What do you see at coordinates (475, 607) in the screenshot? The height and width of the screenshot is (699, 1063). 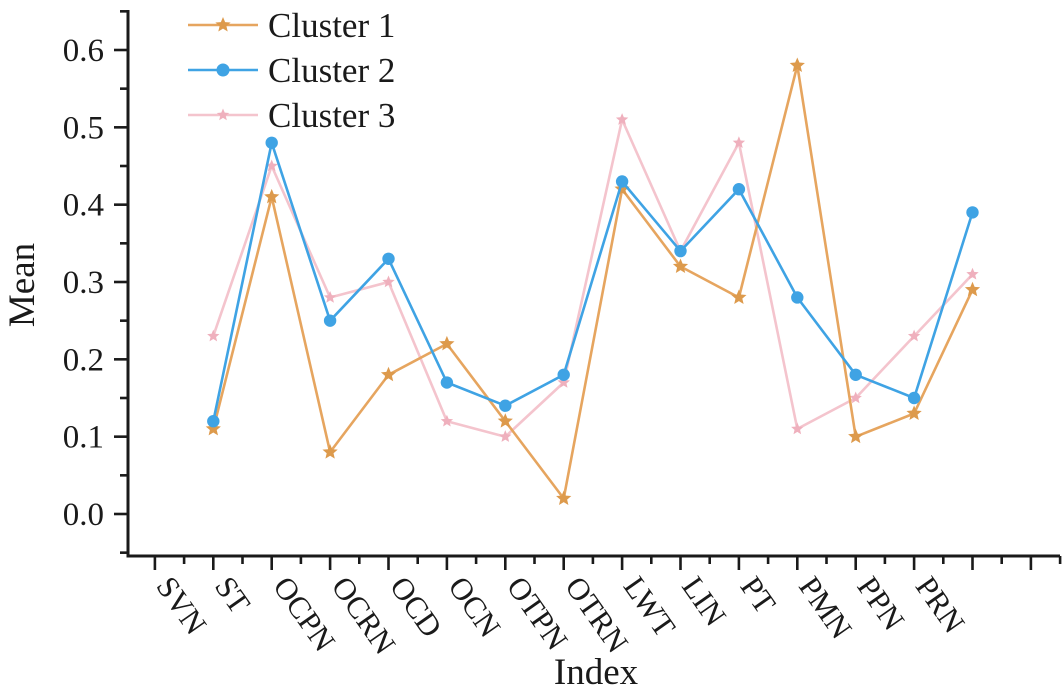 I see `x-tick-label: OCN` at bounding box center [475, 607].